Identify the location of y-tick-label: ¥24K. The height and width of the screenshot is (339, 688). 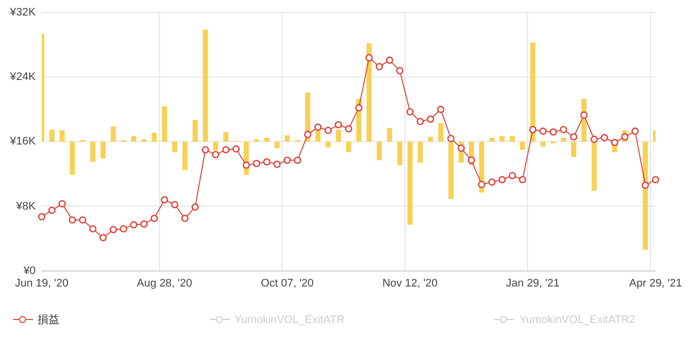
(22, 77).